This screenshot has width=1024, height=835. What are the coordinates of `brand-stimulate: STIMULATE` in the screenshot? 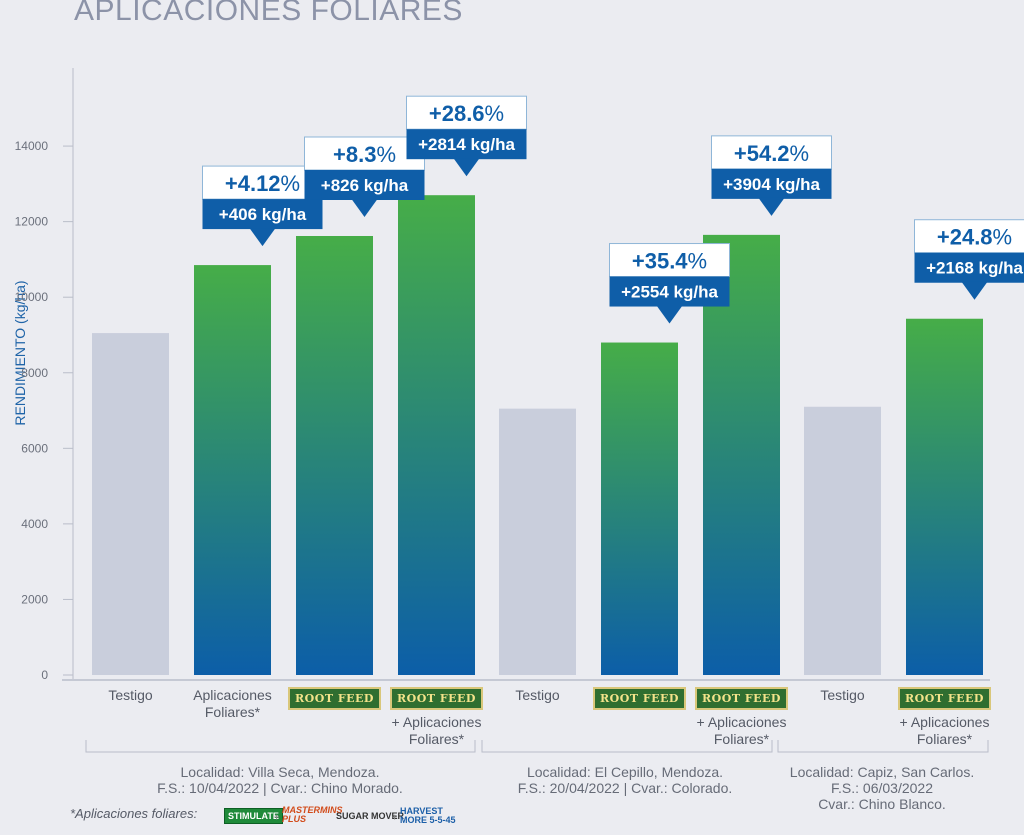 It's located at (253, 816).